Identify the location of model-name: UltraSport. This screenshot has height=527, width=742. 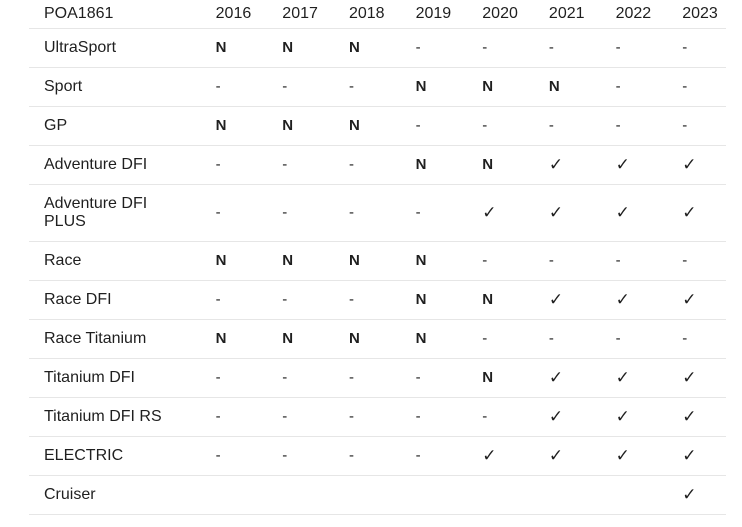
(80, 47).